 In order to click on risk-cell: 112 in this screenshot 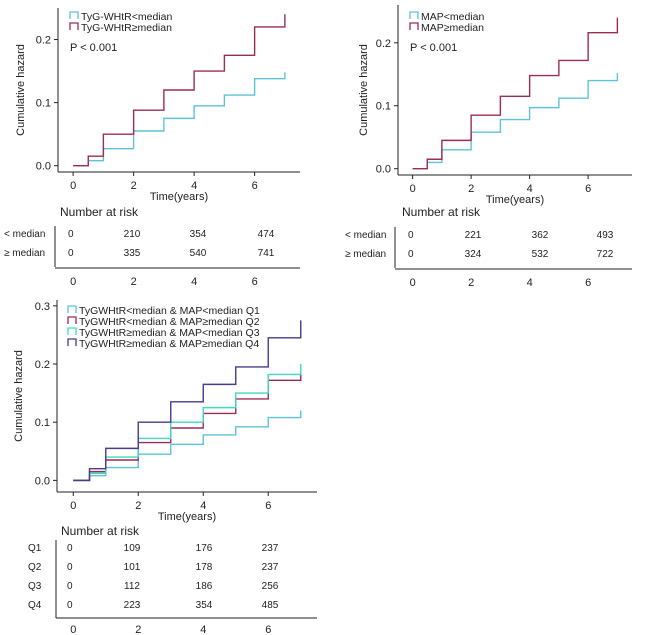, I will do `click(132, 586)`.